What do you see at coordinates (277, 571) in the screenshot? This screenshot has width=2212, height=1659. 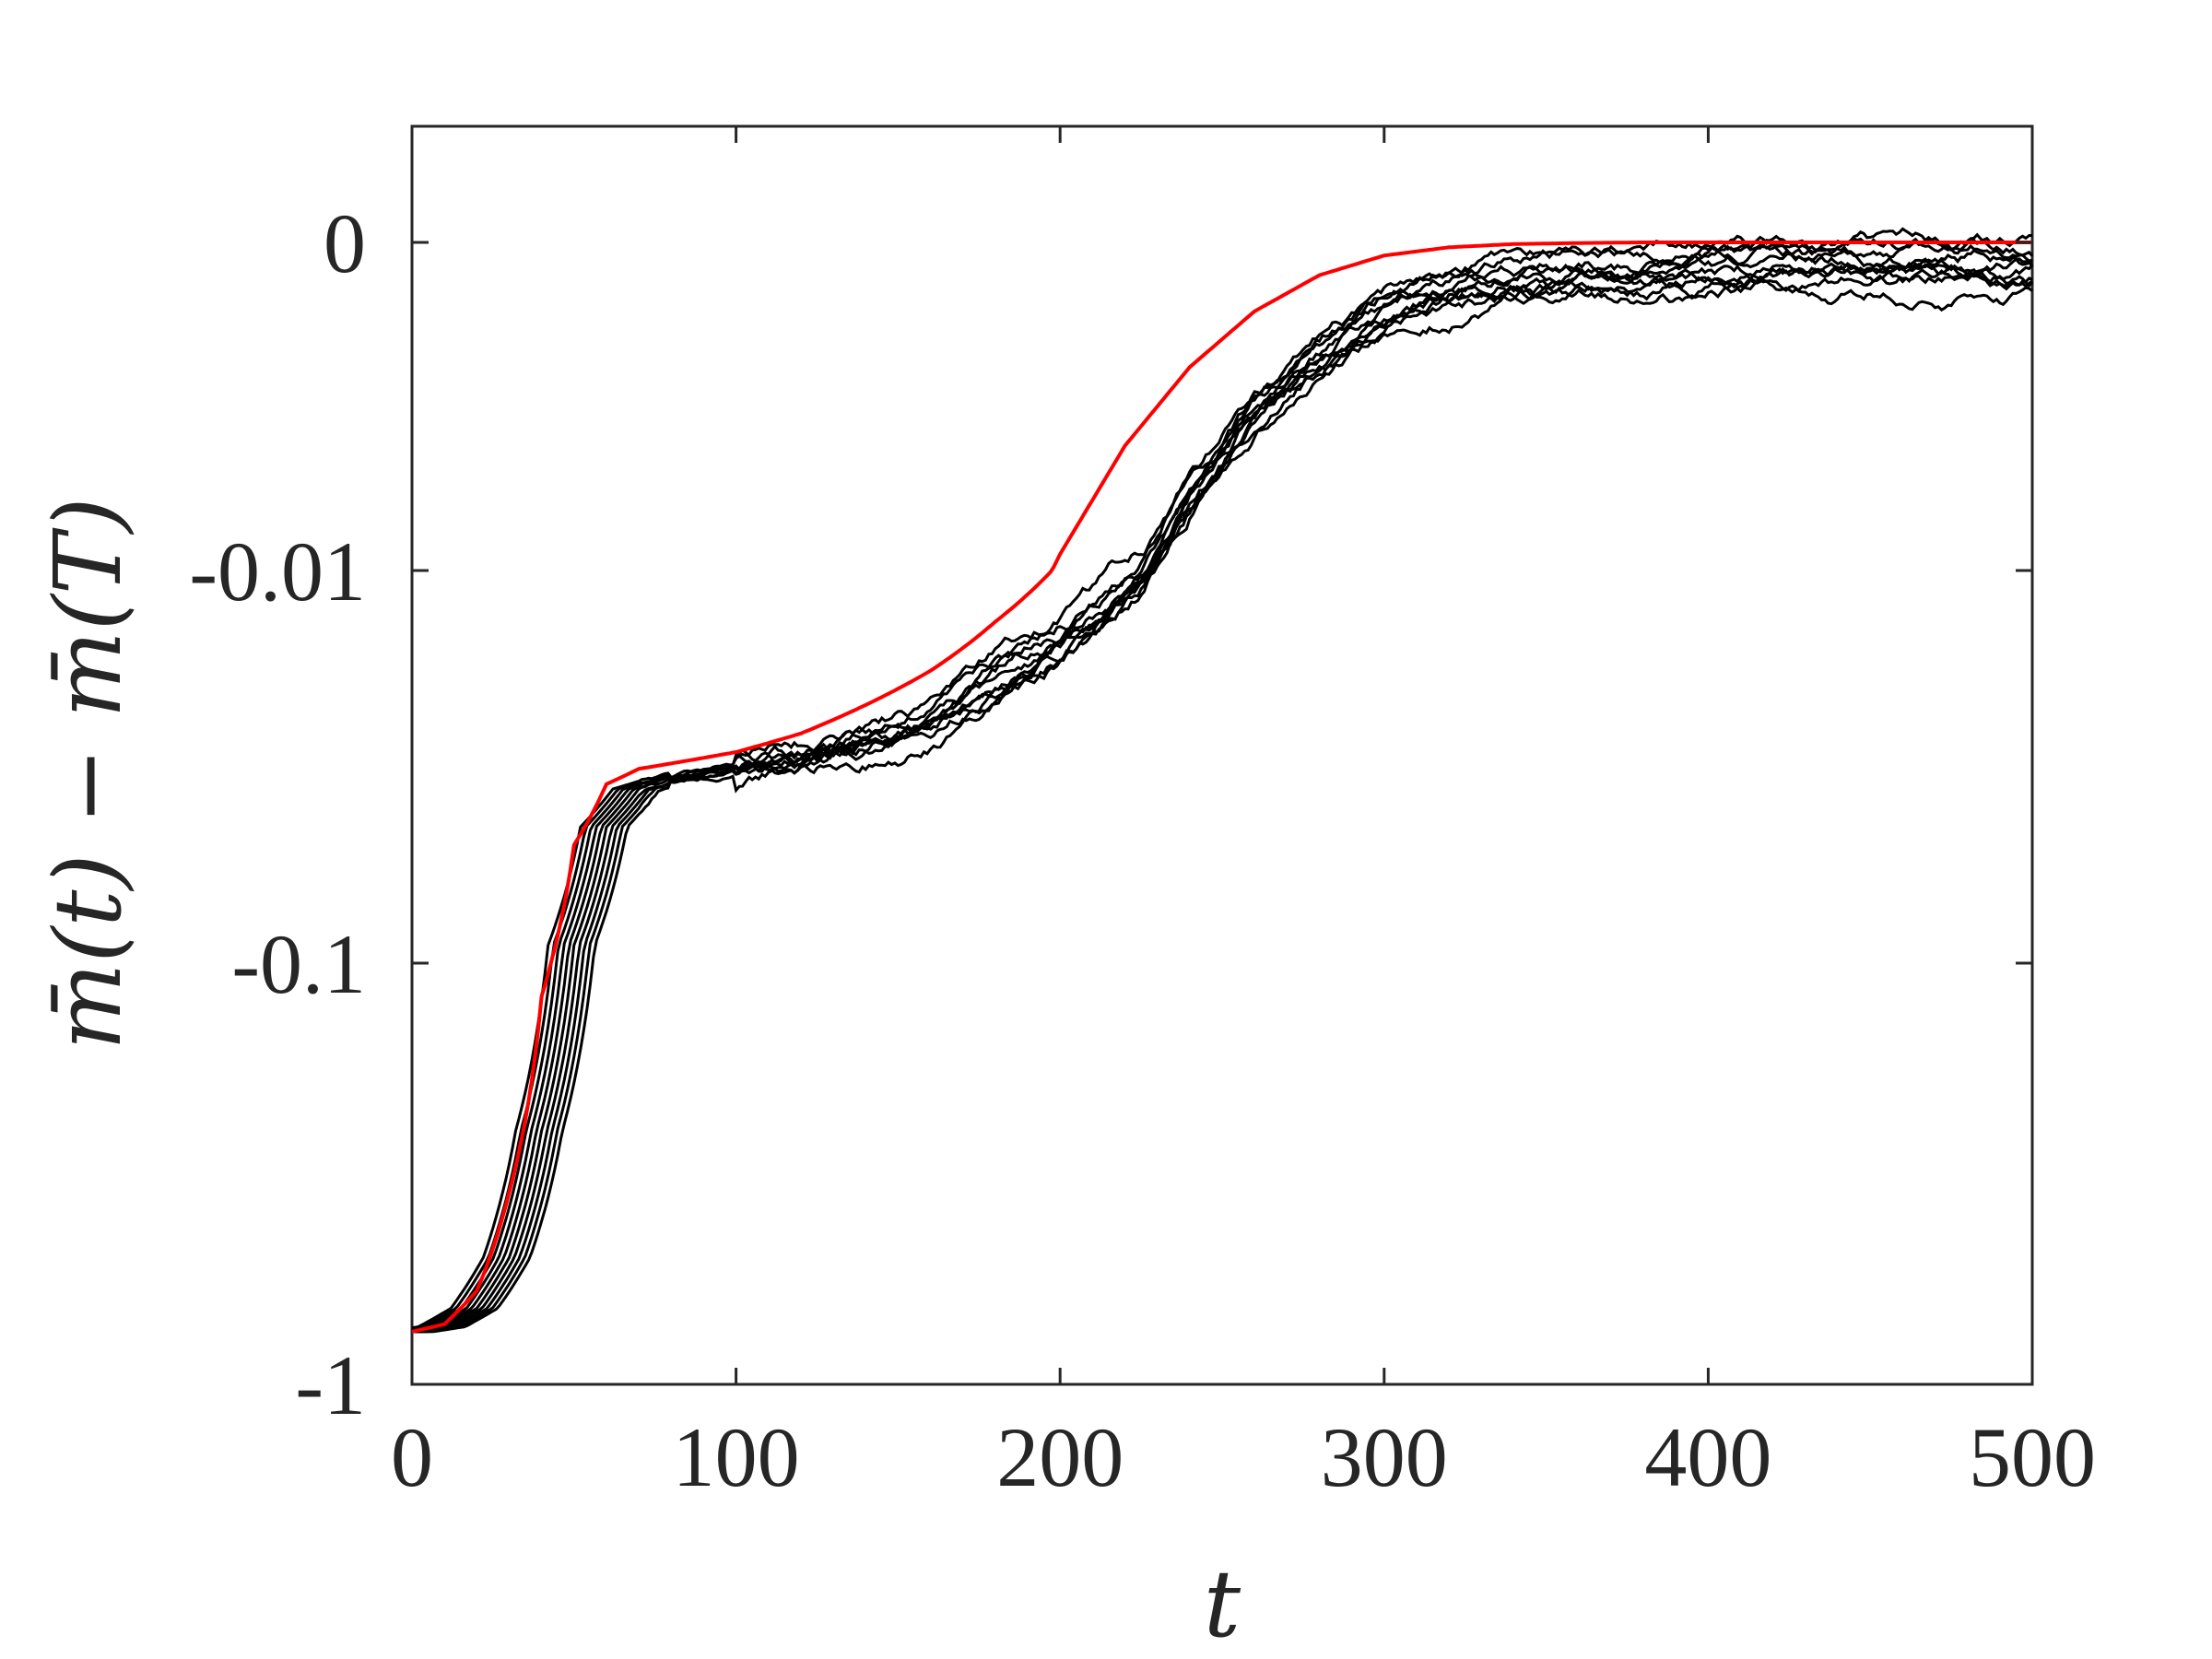 I see `y-tick-label: -0.01` at bounding box center [277, 571].